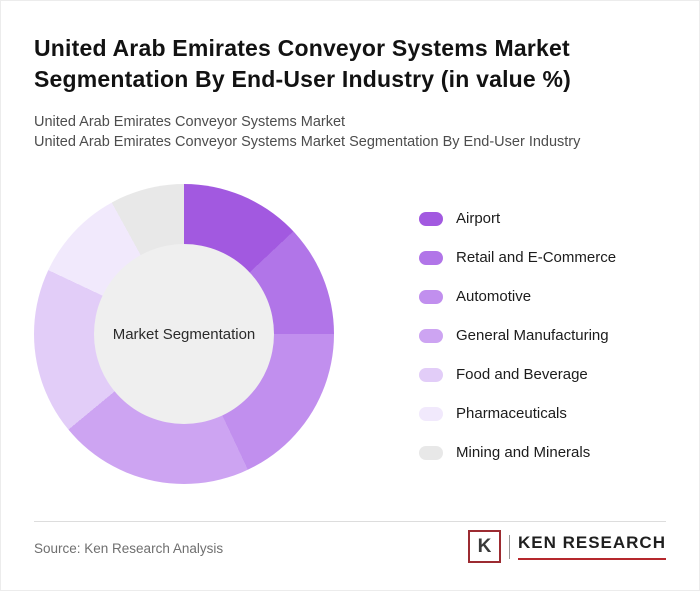  I want to click on legend-item: General Manufacturing, so click(517, 335).